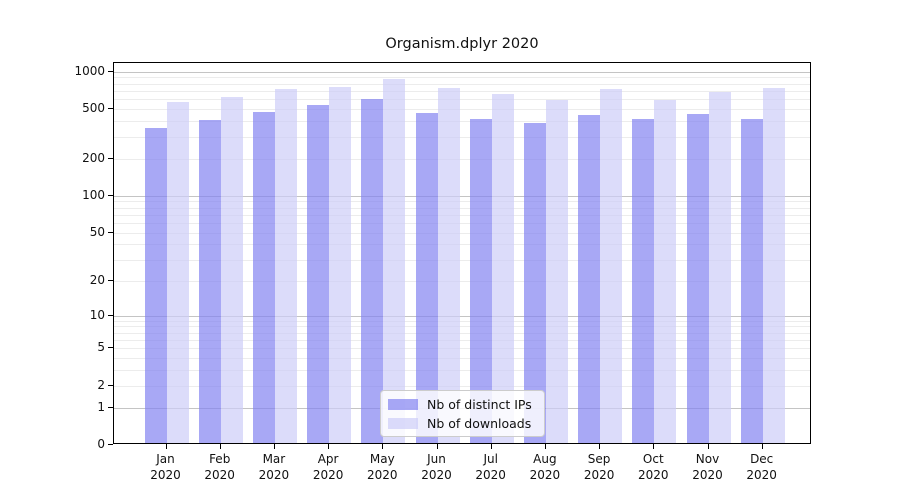 The image size is (900, 500). I want to click on chart-title: Organism.dplyr 2020, so click(462, 44).